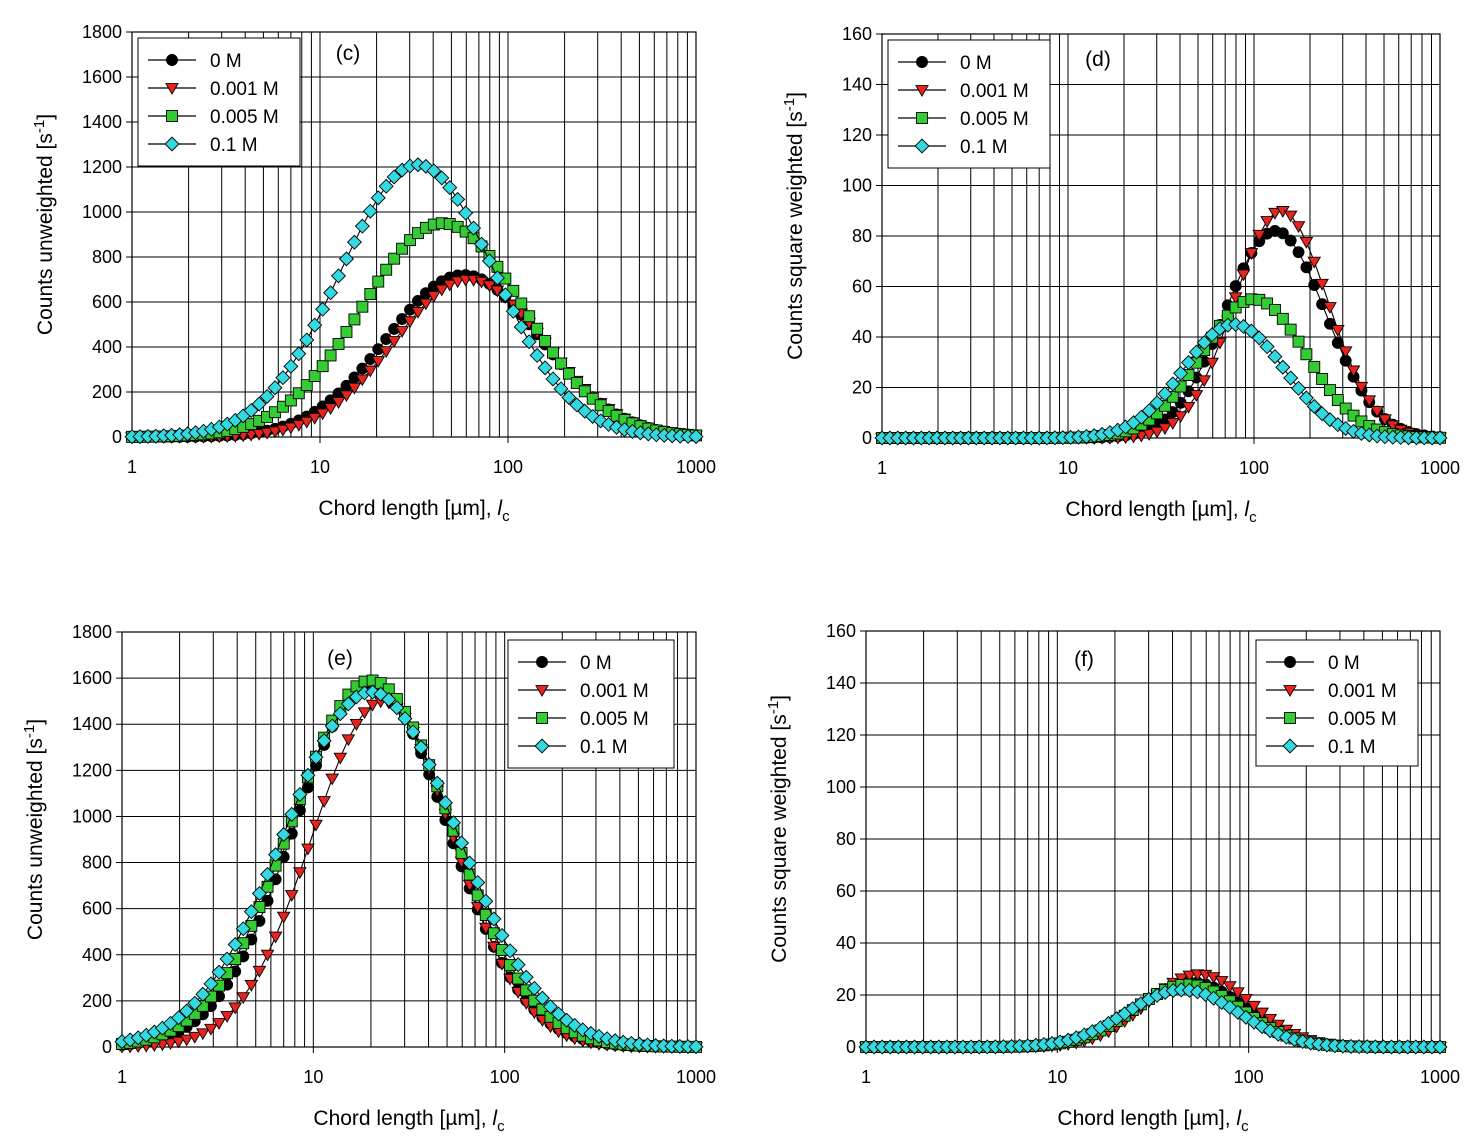 The height and width of the screenshot is (1141, 1474). What do you see at coordinates (97, 955) in the screenshot?
I see `y-tick-label: 400` at bounding box center [97, 955].